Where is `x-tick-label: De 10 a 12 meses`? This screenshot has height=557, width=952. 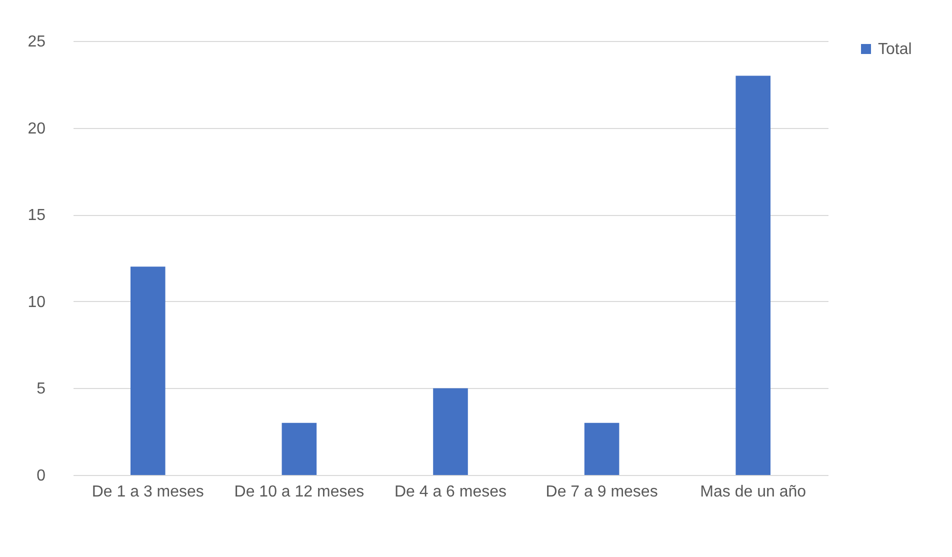
x-tick-label: De 10 a 12 meses is located at coordinates (299, 492).